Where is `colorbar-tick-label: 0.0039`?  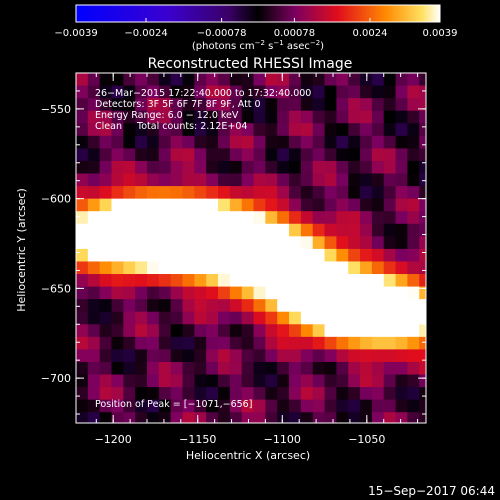
colorbar-tick-label: 0.0039 is located at coordinates (440, 33).